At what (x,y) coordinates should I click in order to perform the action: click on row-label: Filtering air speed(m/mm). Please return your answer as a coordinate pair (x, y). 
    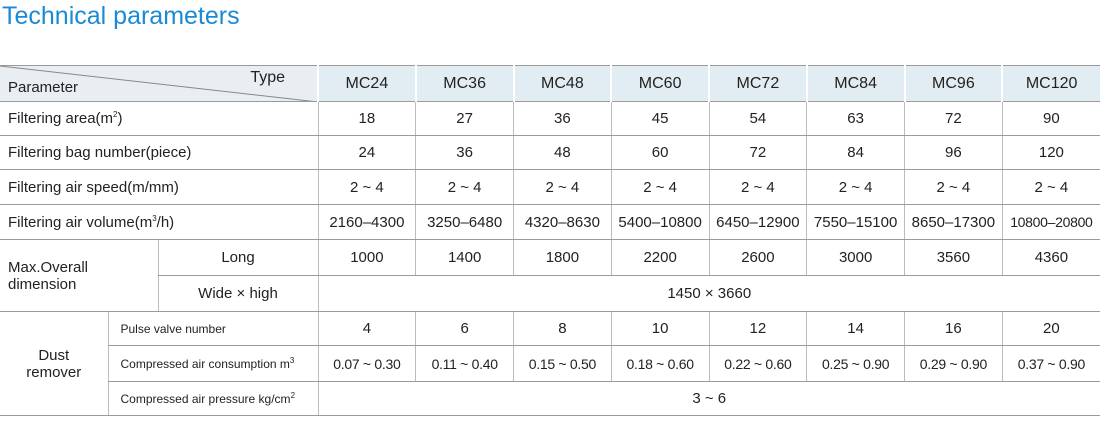
    Looking at the image, I should click on (159, 187).